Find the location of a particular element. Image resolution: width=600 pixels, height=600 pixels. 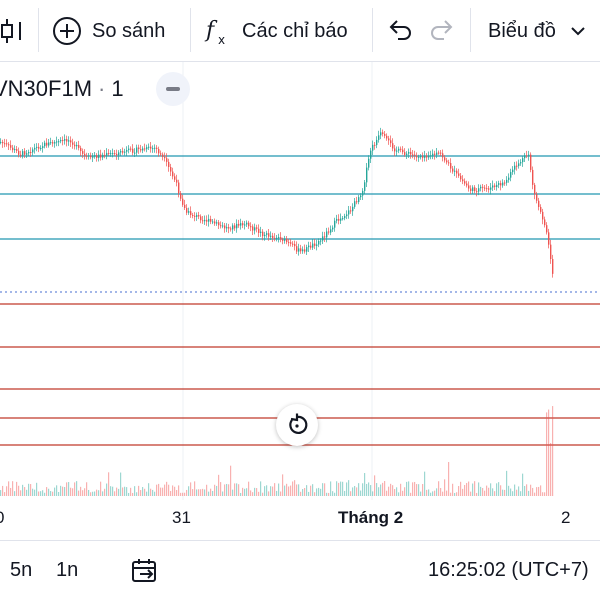

compare-label: So sánh is located at coordinates (129, 30).